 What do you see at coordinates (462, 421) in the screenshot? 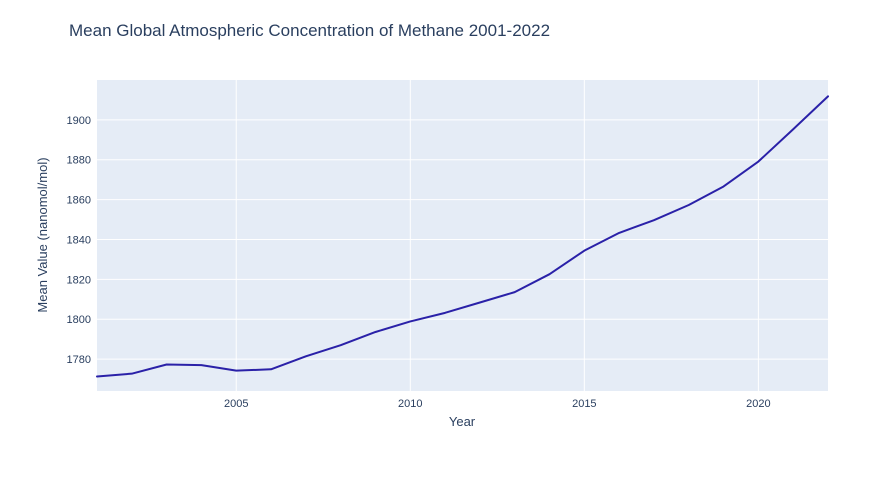
I see `x-axis-title: Year` at bounding box center [462, 421].